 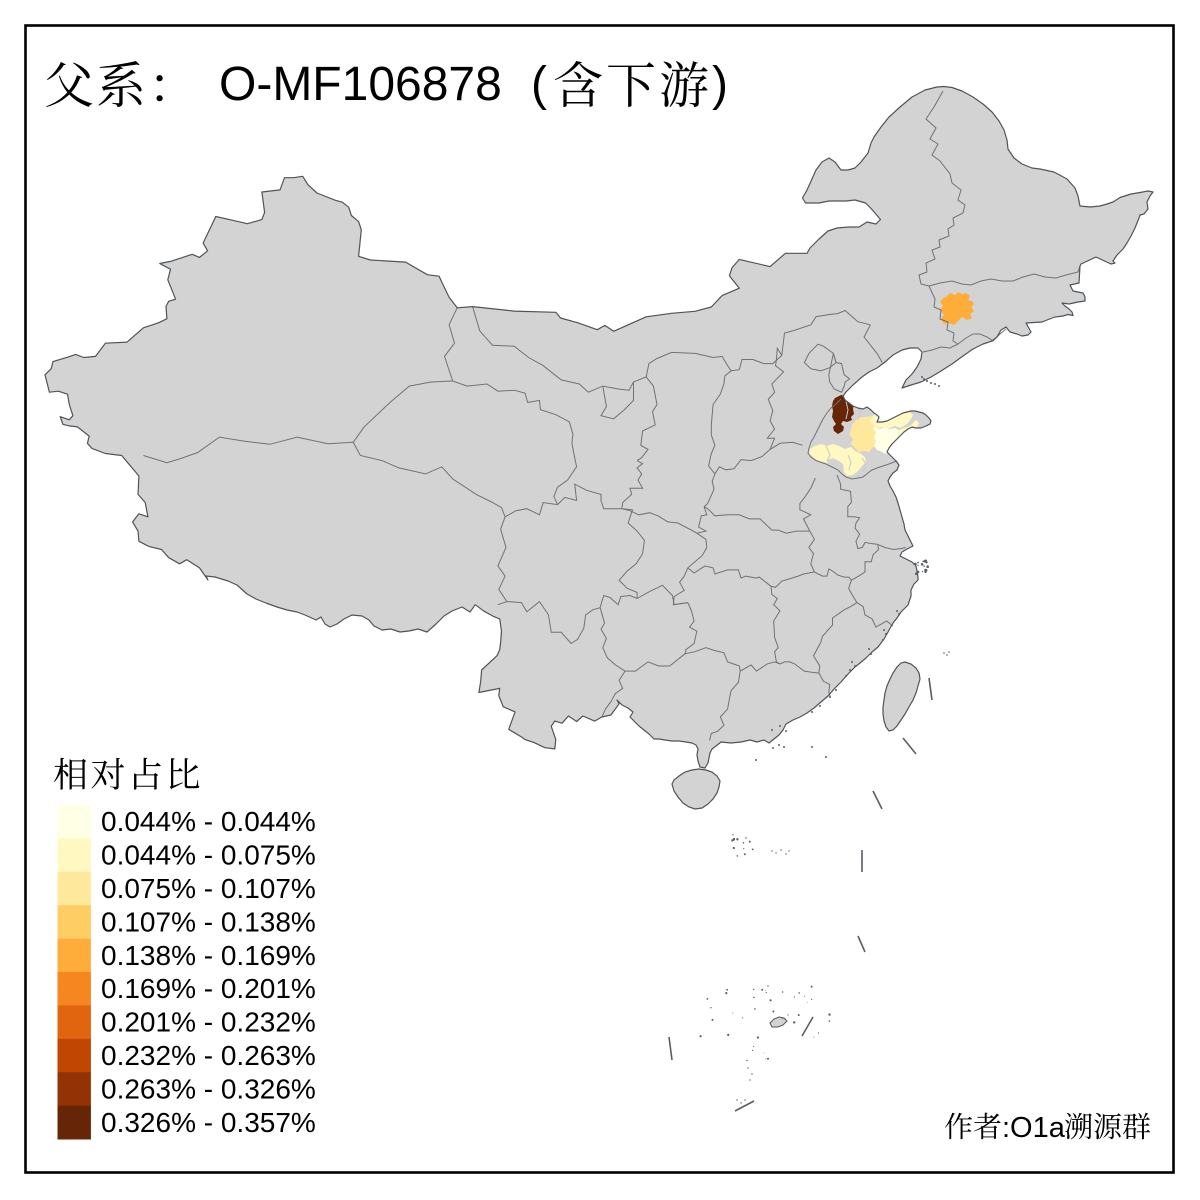 I want to click on svg-text: 0.075% - 0.107%, so click(x=208, y=888).